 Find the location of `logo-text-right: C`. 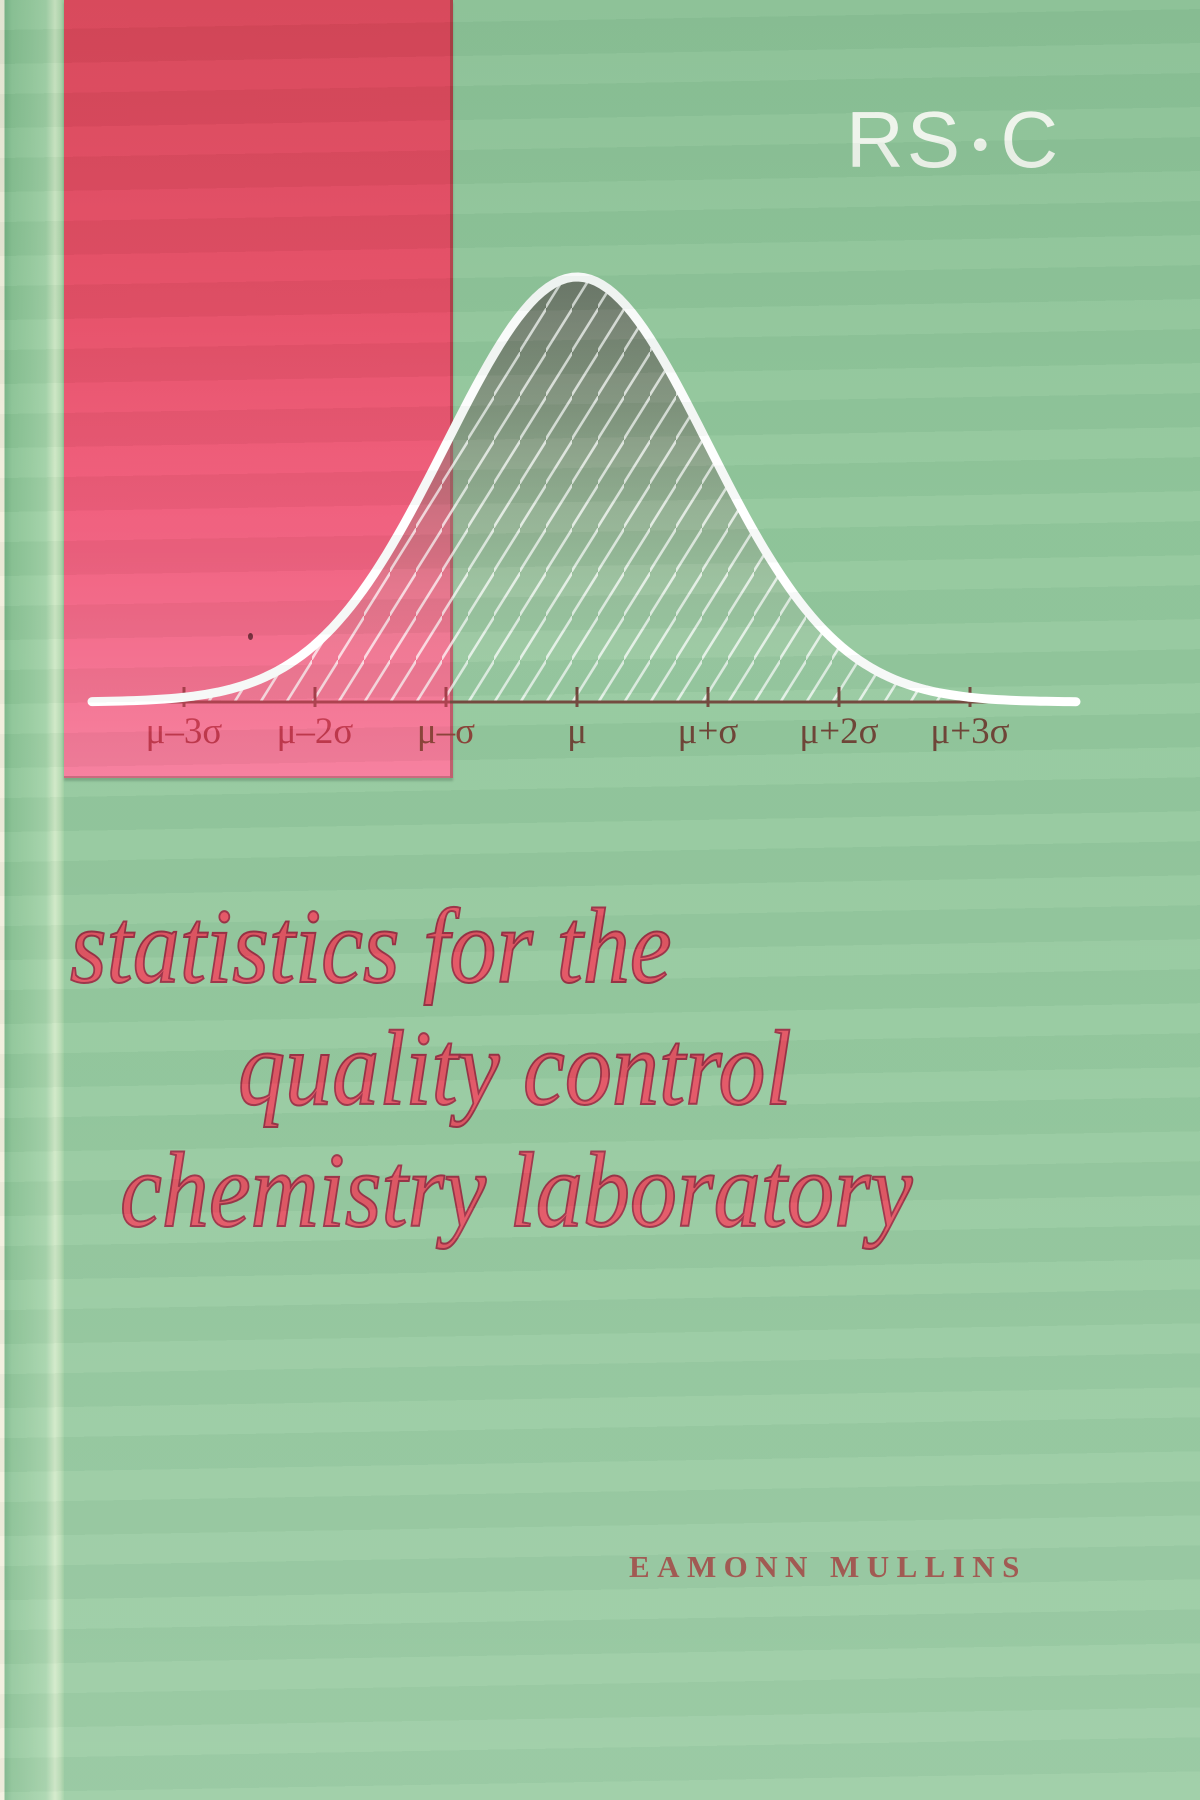

logo-text-right: C is located at coordinates (1031, 139).